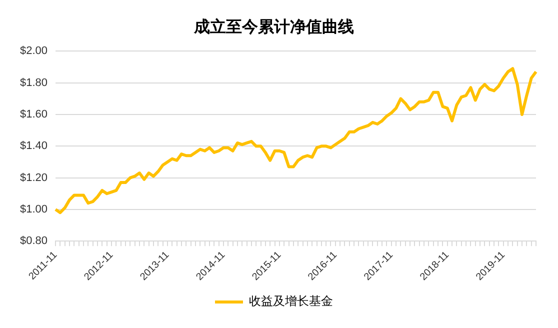  What do you see at coordinates (34, 178) in the screenshot?
I see `y-tick-label: $1.20` at bounding box center [34, 178].